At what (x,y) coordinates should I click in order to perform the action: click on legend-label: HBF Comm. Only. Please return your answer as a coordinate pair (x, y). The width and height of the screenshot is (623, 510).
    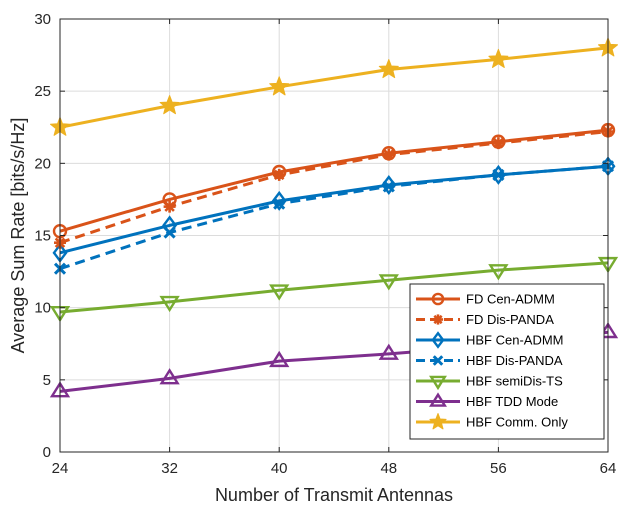
    Looking at the image, I should click on (517, 422).